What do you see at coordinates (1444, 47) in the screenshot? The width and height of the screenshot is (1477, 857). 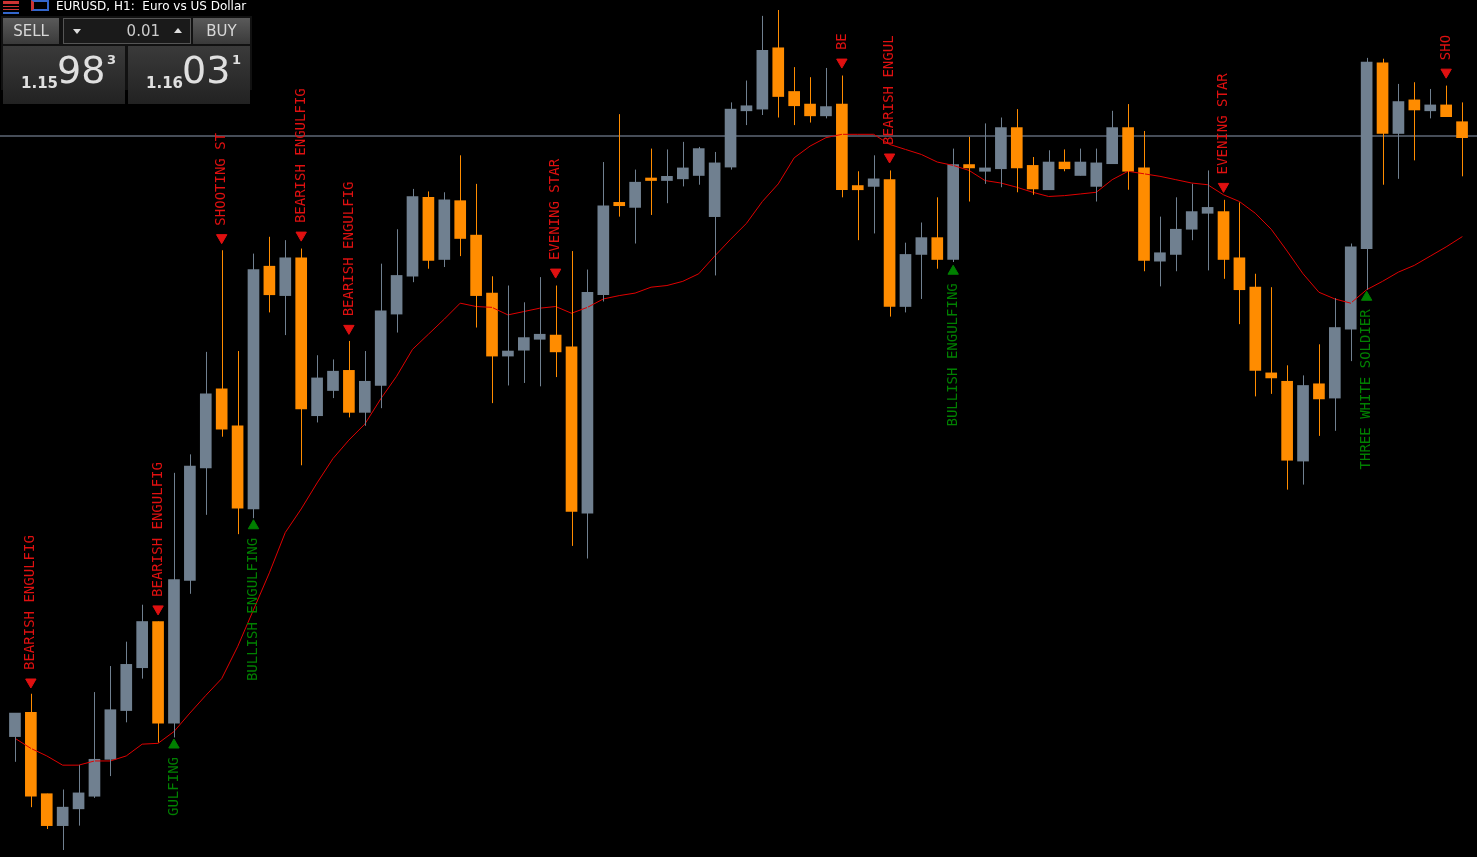 I see `text: SHO` at bounding box center [1444, 47].